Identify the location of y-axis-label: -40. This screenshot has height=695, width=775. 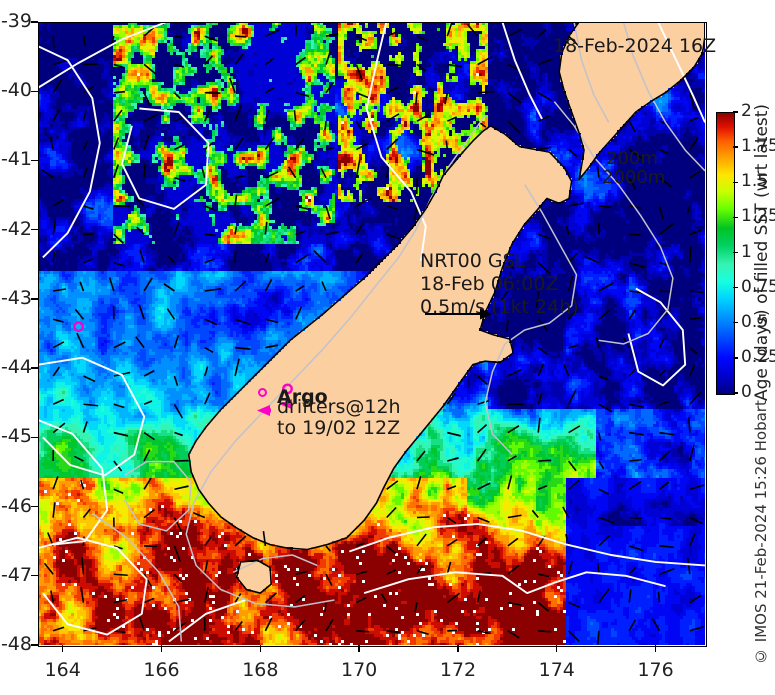
(16, 90).